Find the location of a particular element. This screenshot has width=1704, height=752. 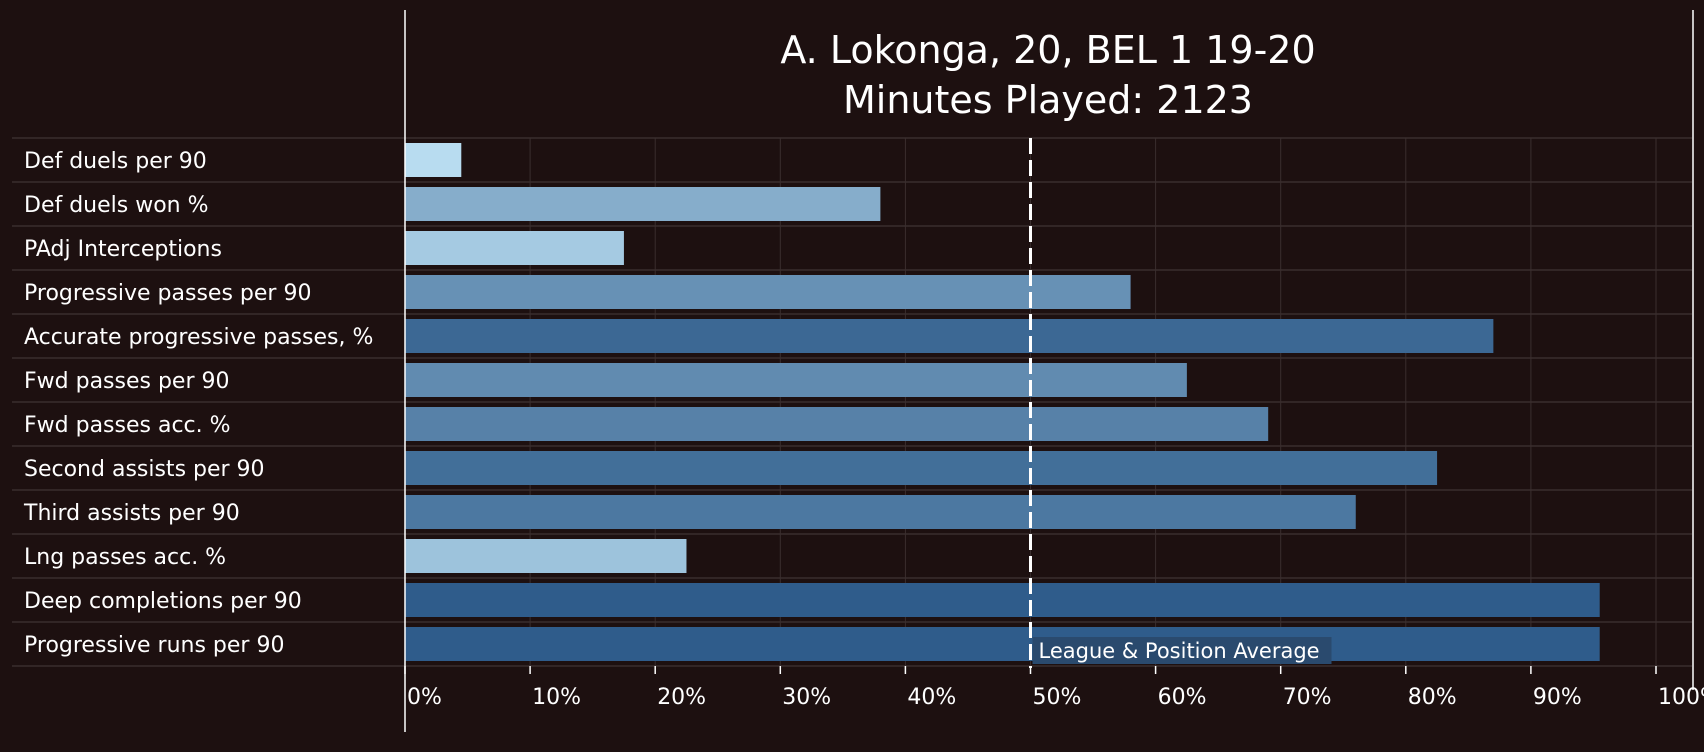

x-tick-labels: 0% 10% 20% 30% 40% 50% 60% 70% 80% 90% 100% is located at coordinates (1054, 688).